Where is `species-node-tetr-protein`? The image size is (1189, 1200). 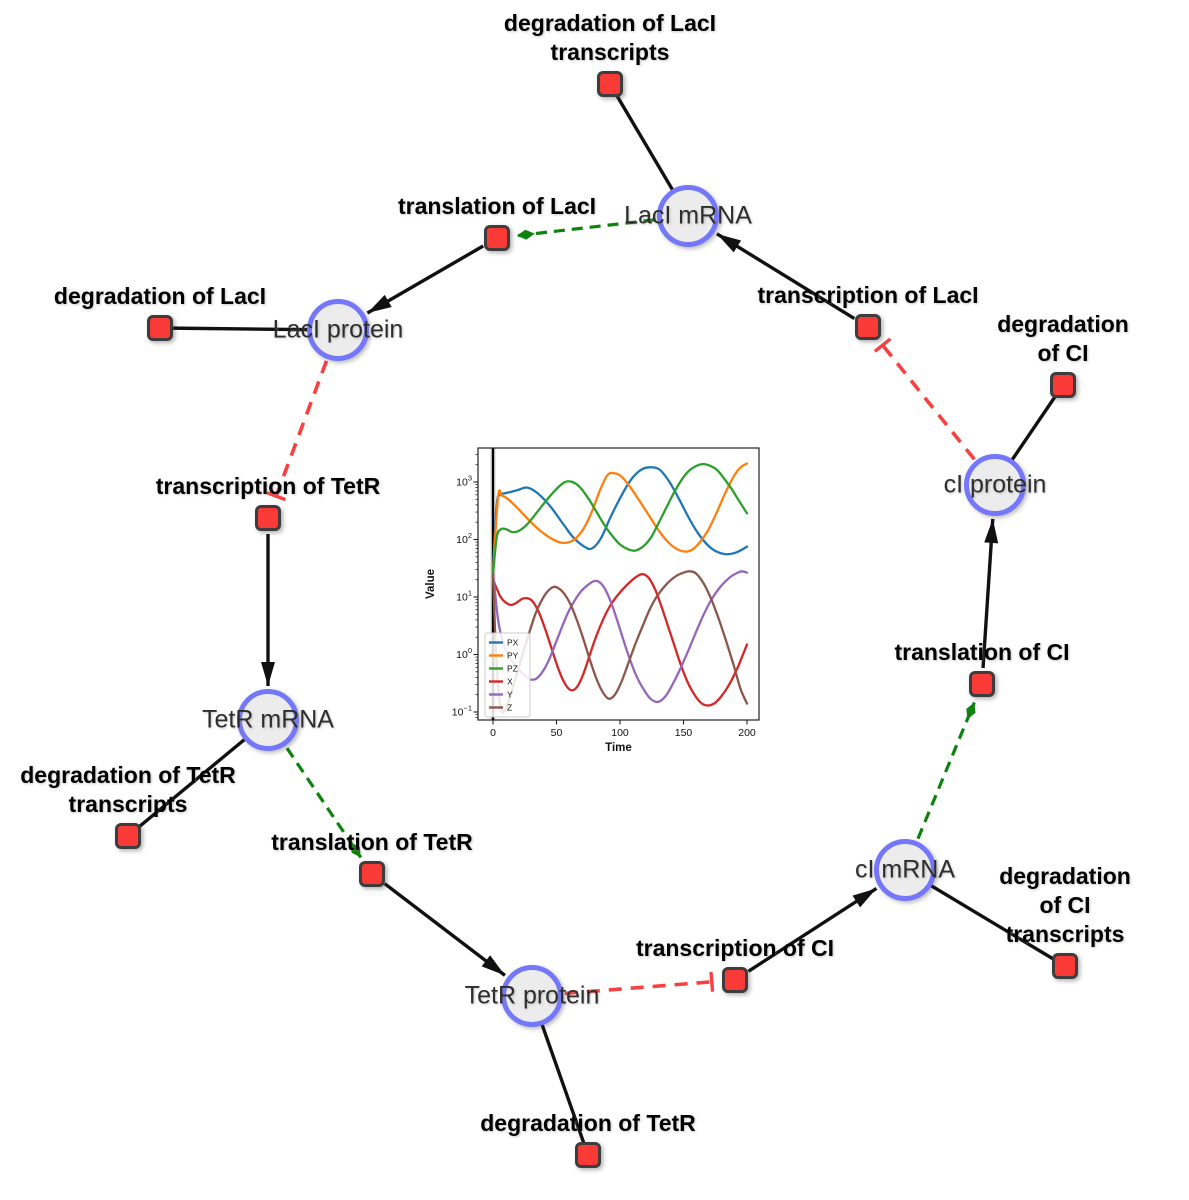
species-node-tetr-protein is located at coordinates (532, 996).